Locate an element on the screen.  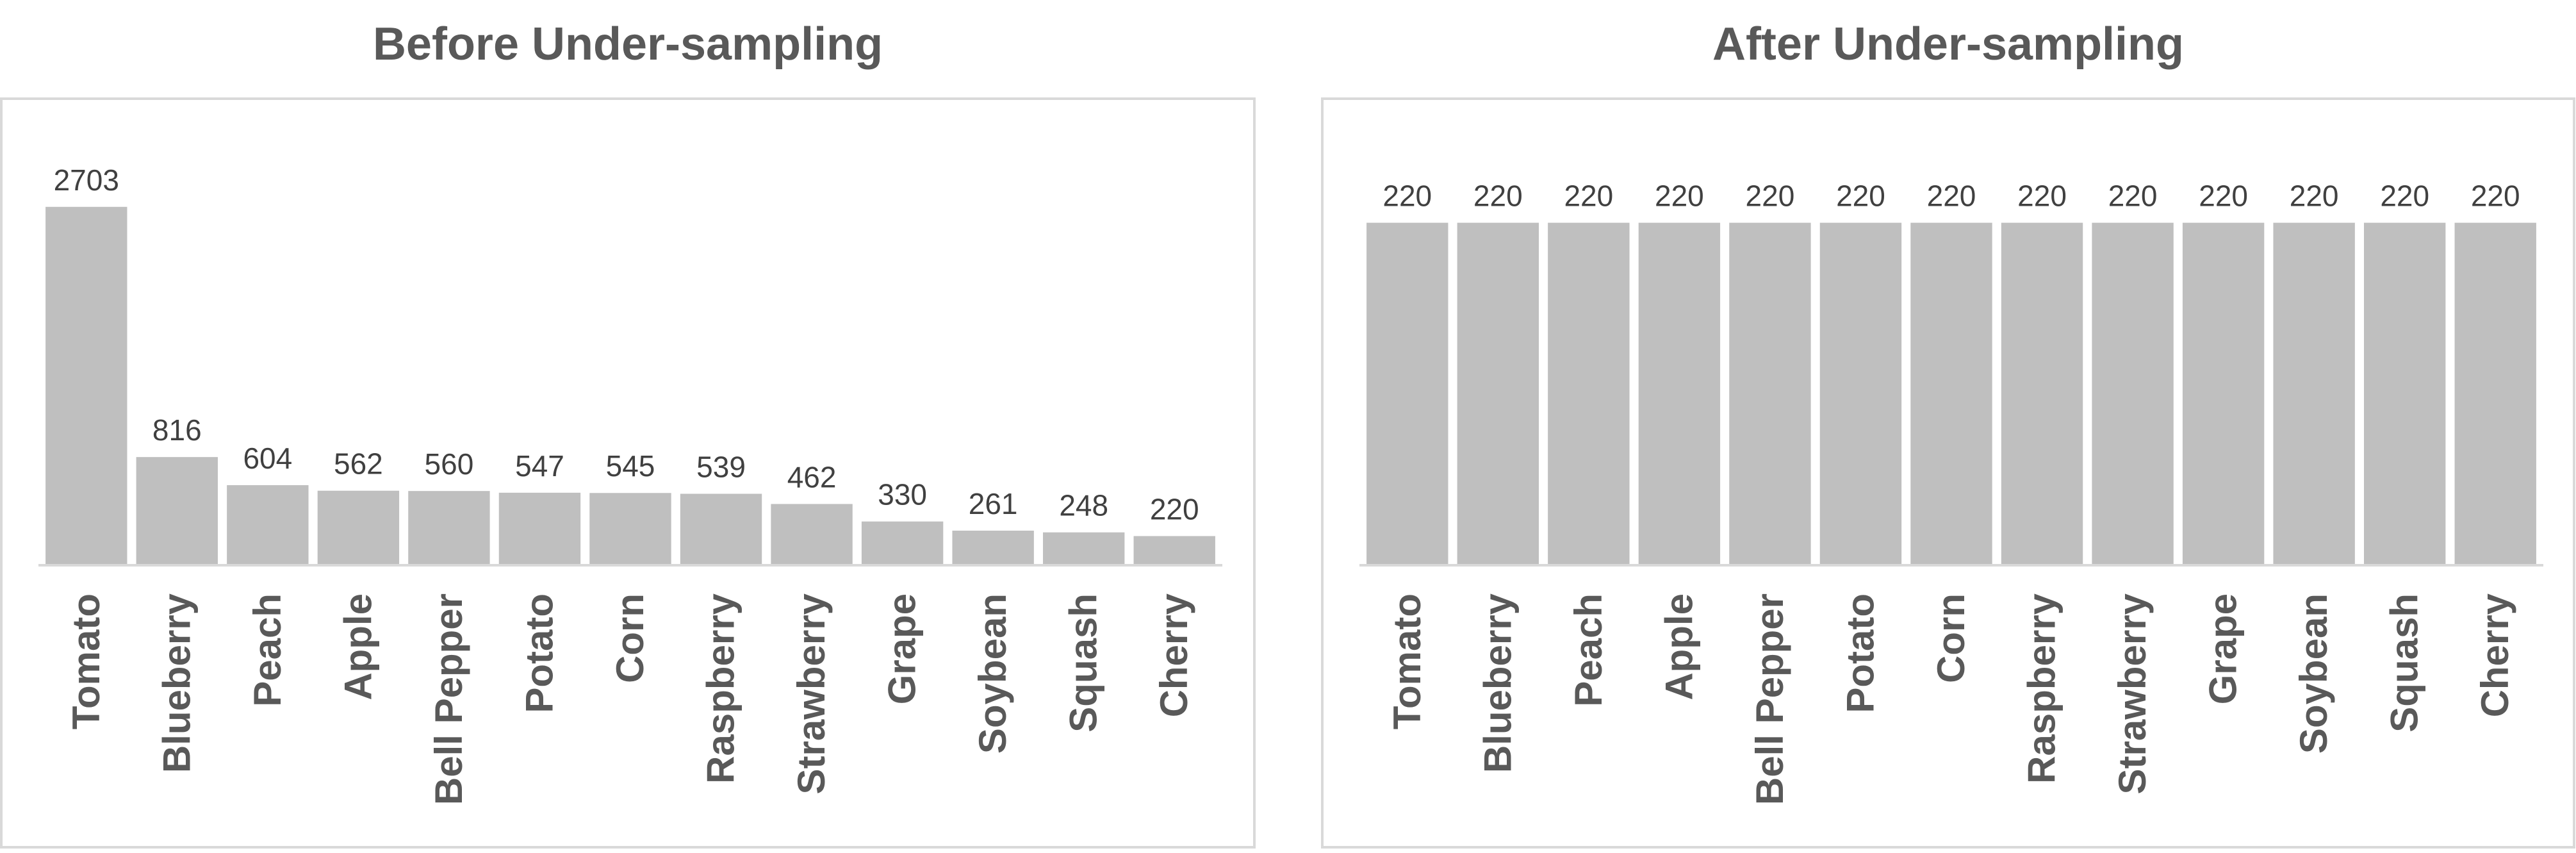
data-label-after-8: 220 is located at coordinates (2133, 196).